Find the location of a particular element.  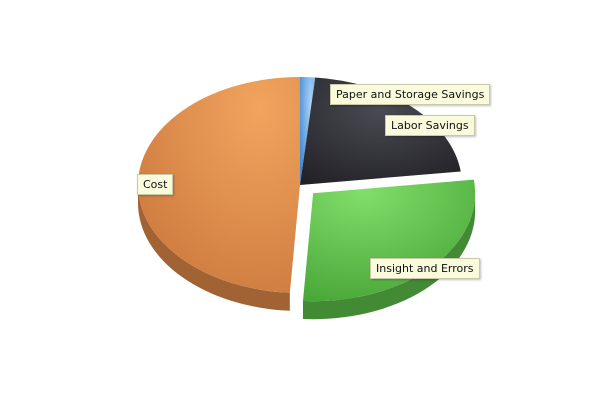

pie-slice-paper-and-storage-savings is located at coordinates (308, 131).